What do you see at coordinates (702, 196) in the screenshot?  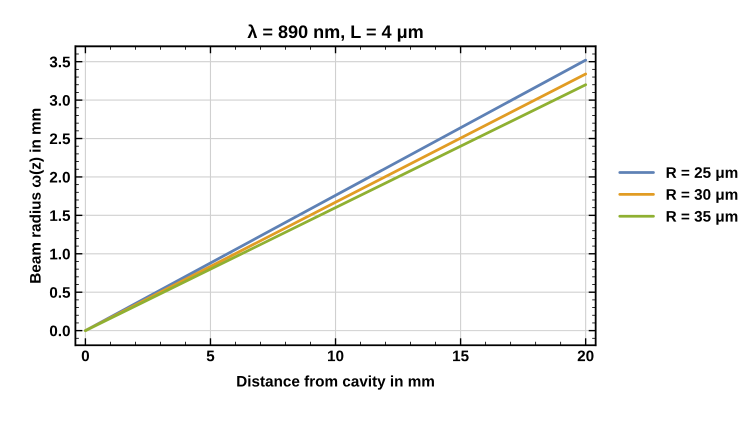 I see `legend-label: R = 30 μm` at bounding box center [702, 196].